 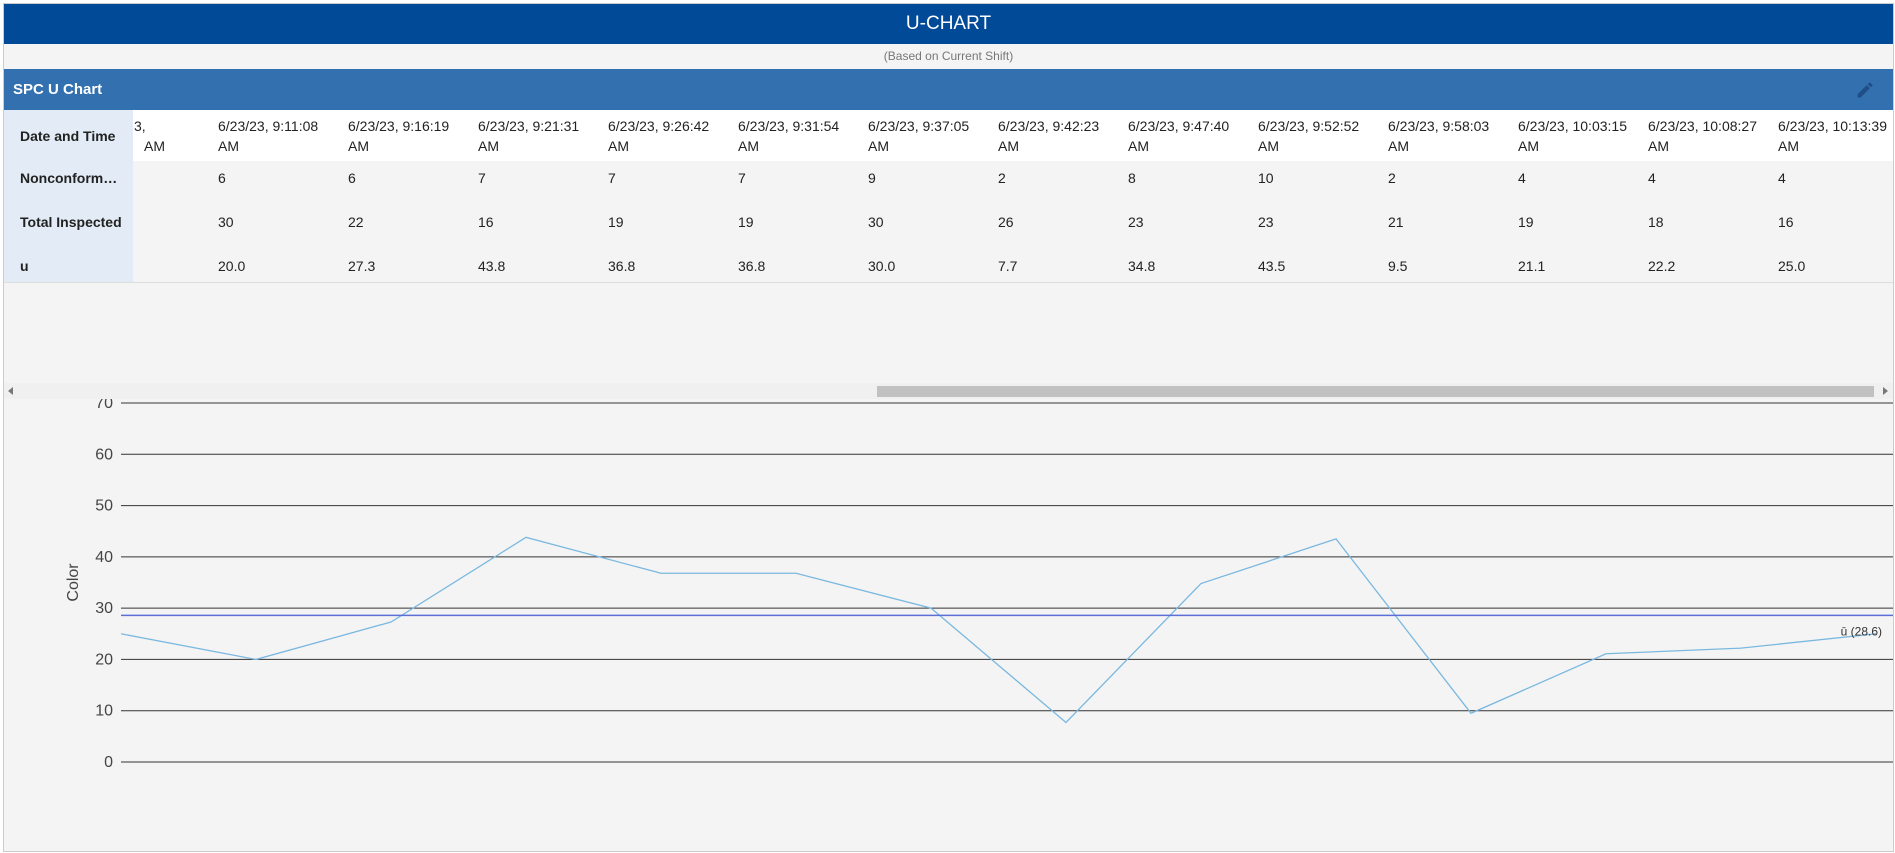 I want to click on table-cell: 6/23/23, 10:08:27 AM, so click(x=1702, y=135).